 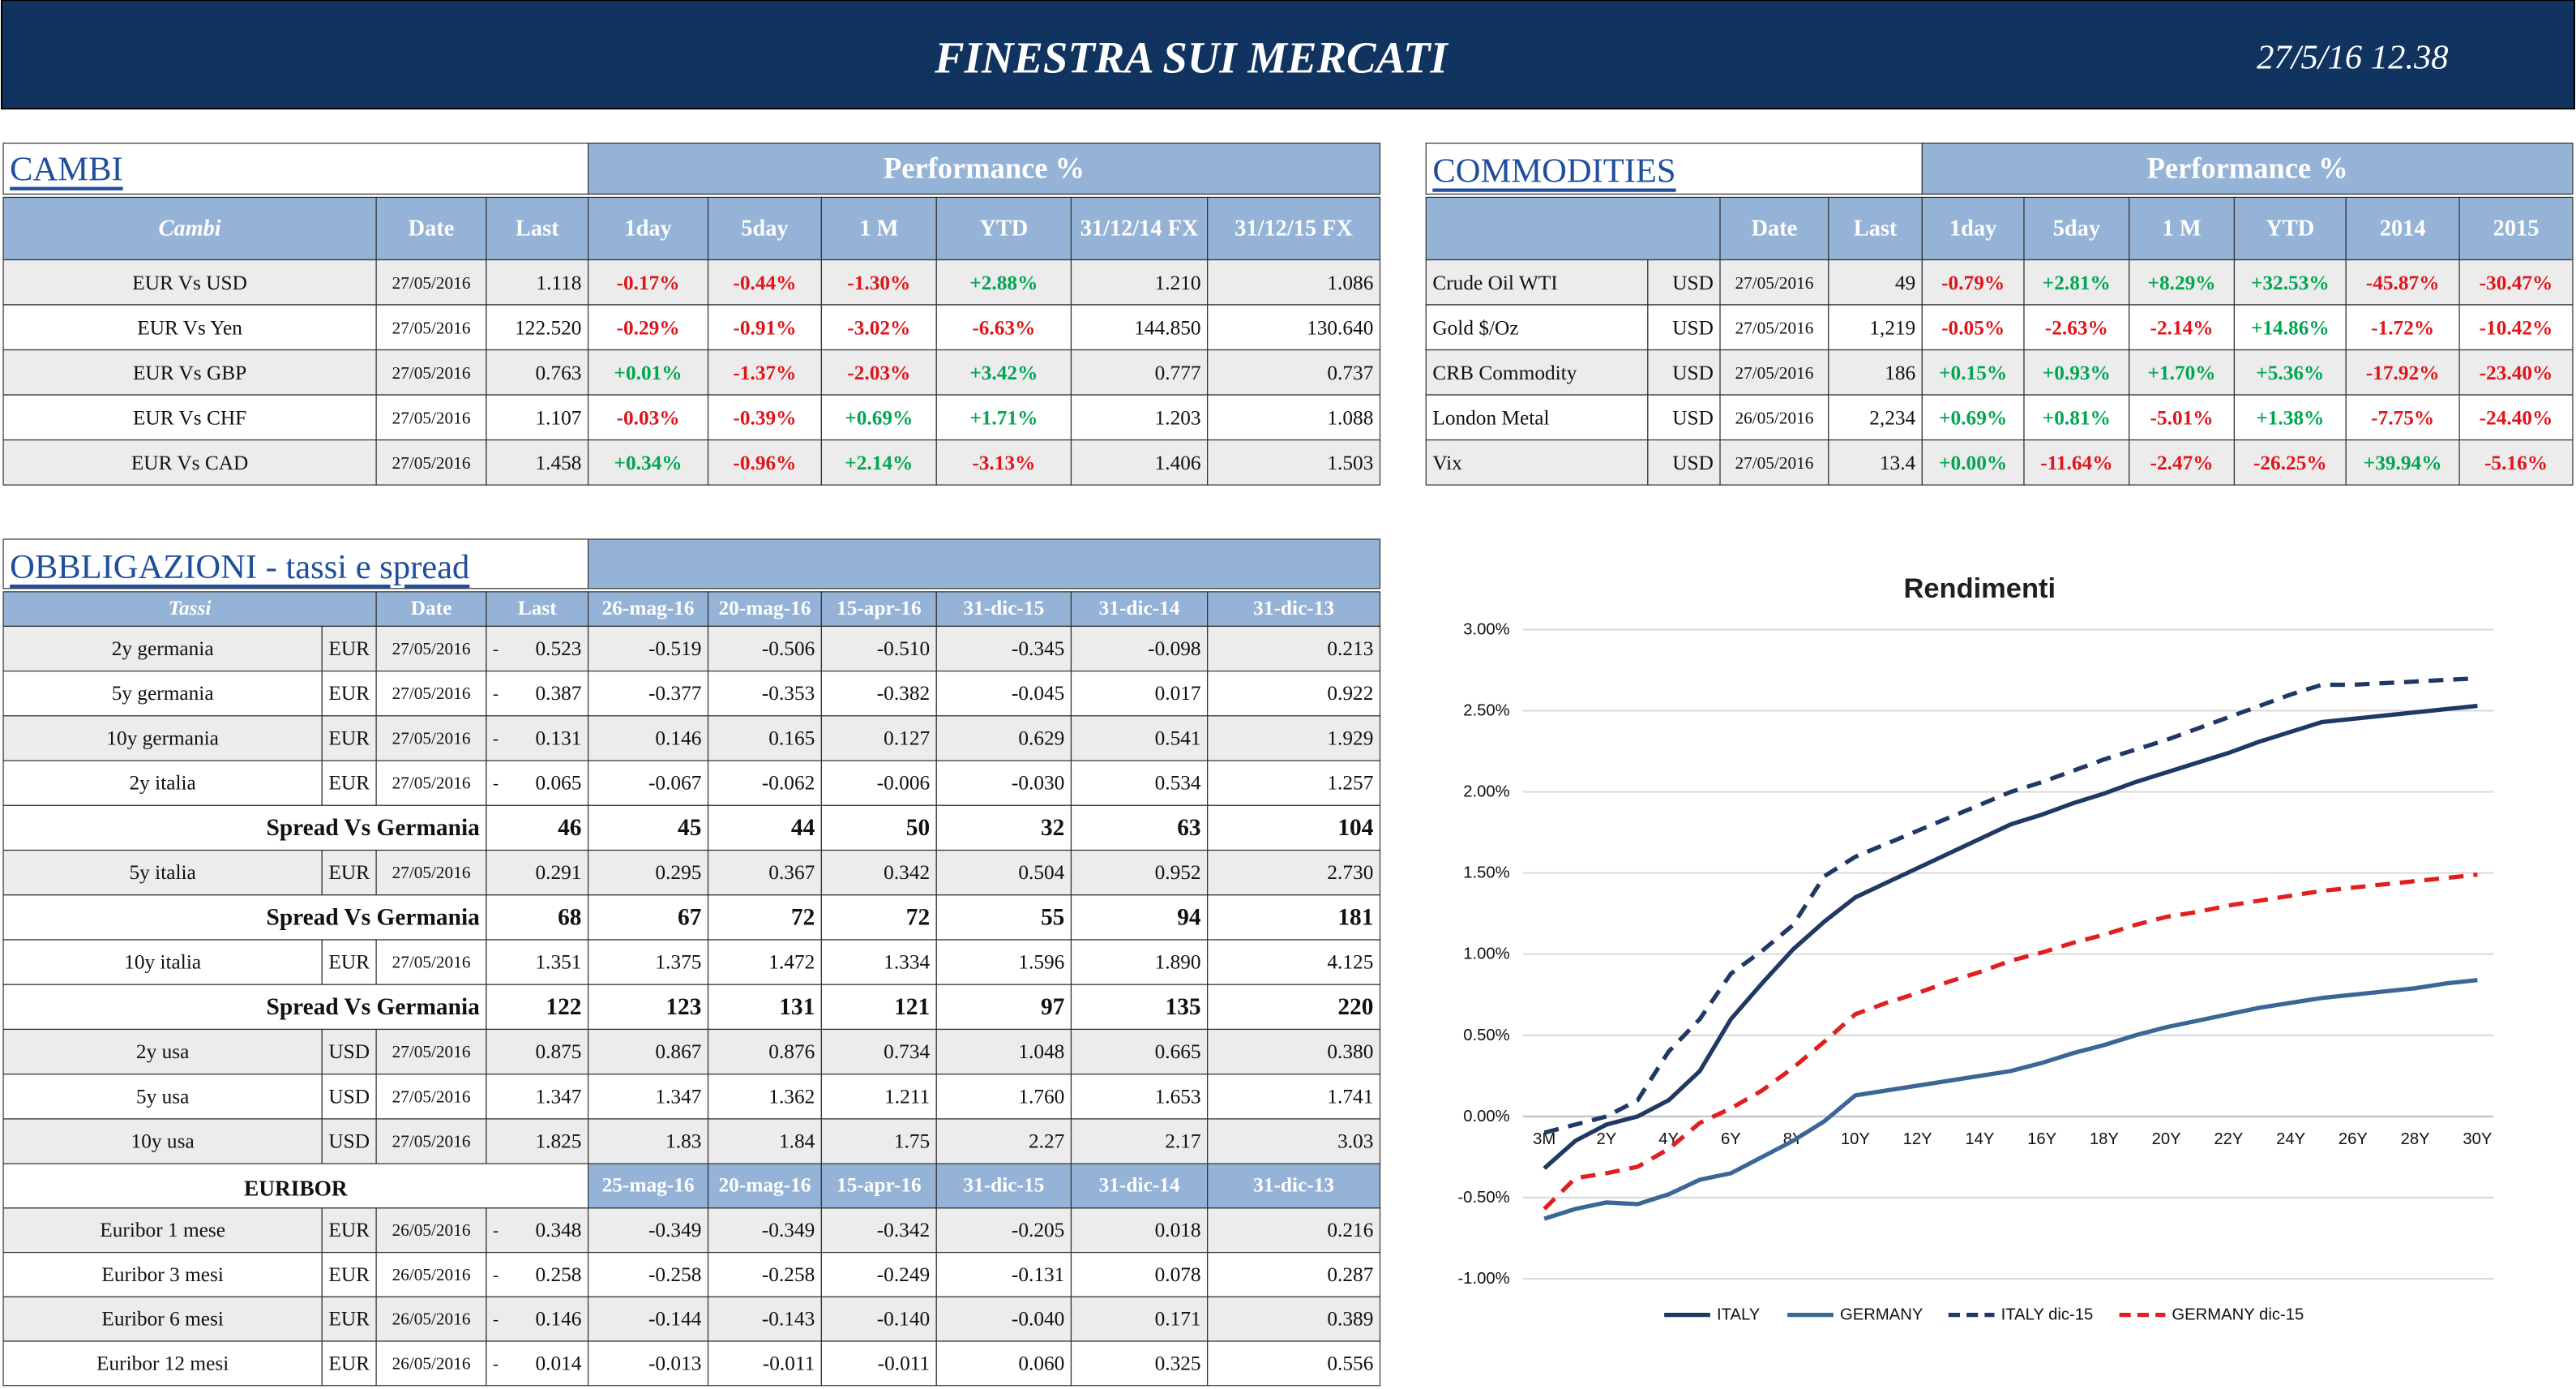 What do you see at coordinates (2290, 229) in the screenshot?
I see `column-header: YTD` at bounding box center [2290, 229].